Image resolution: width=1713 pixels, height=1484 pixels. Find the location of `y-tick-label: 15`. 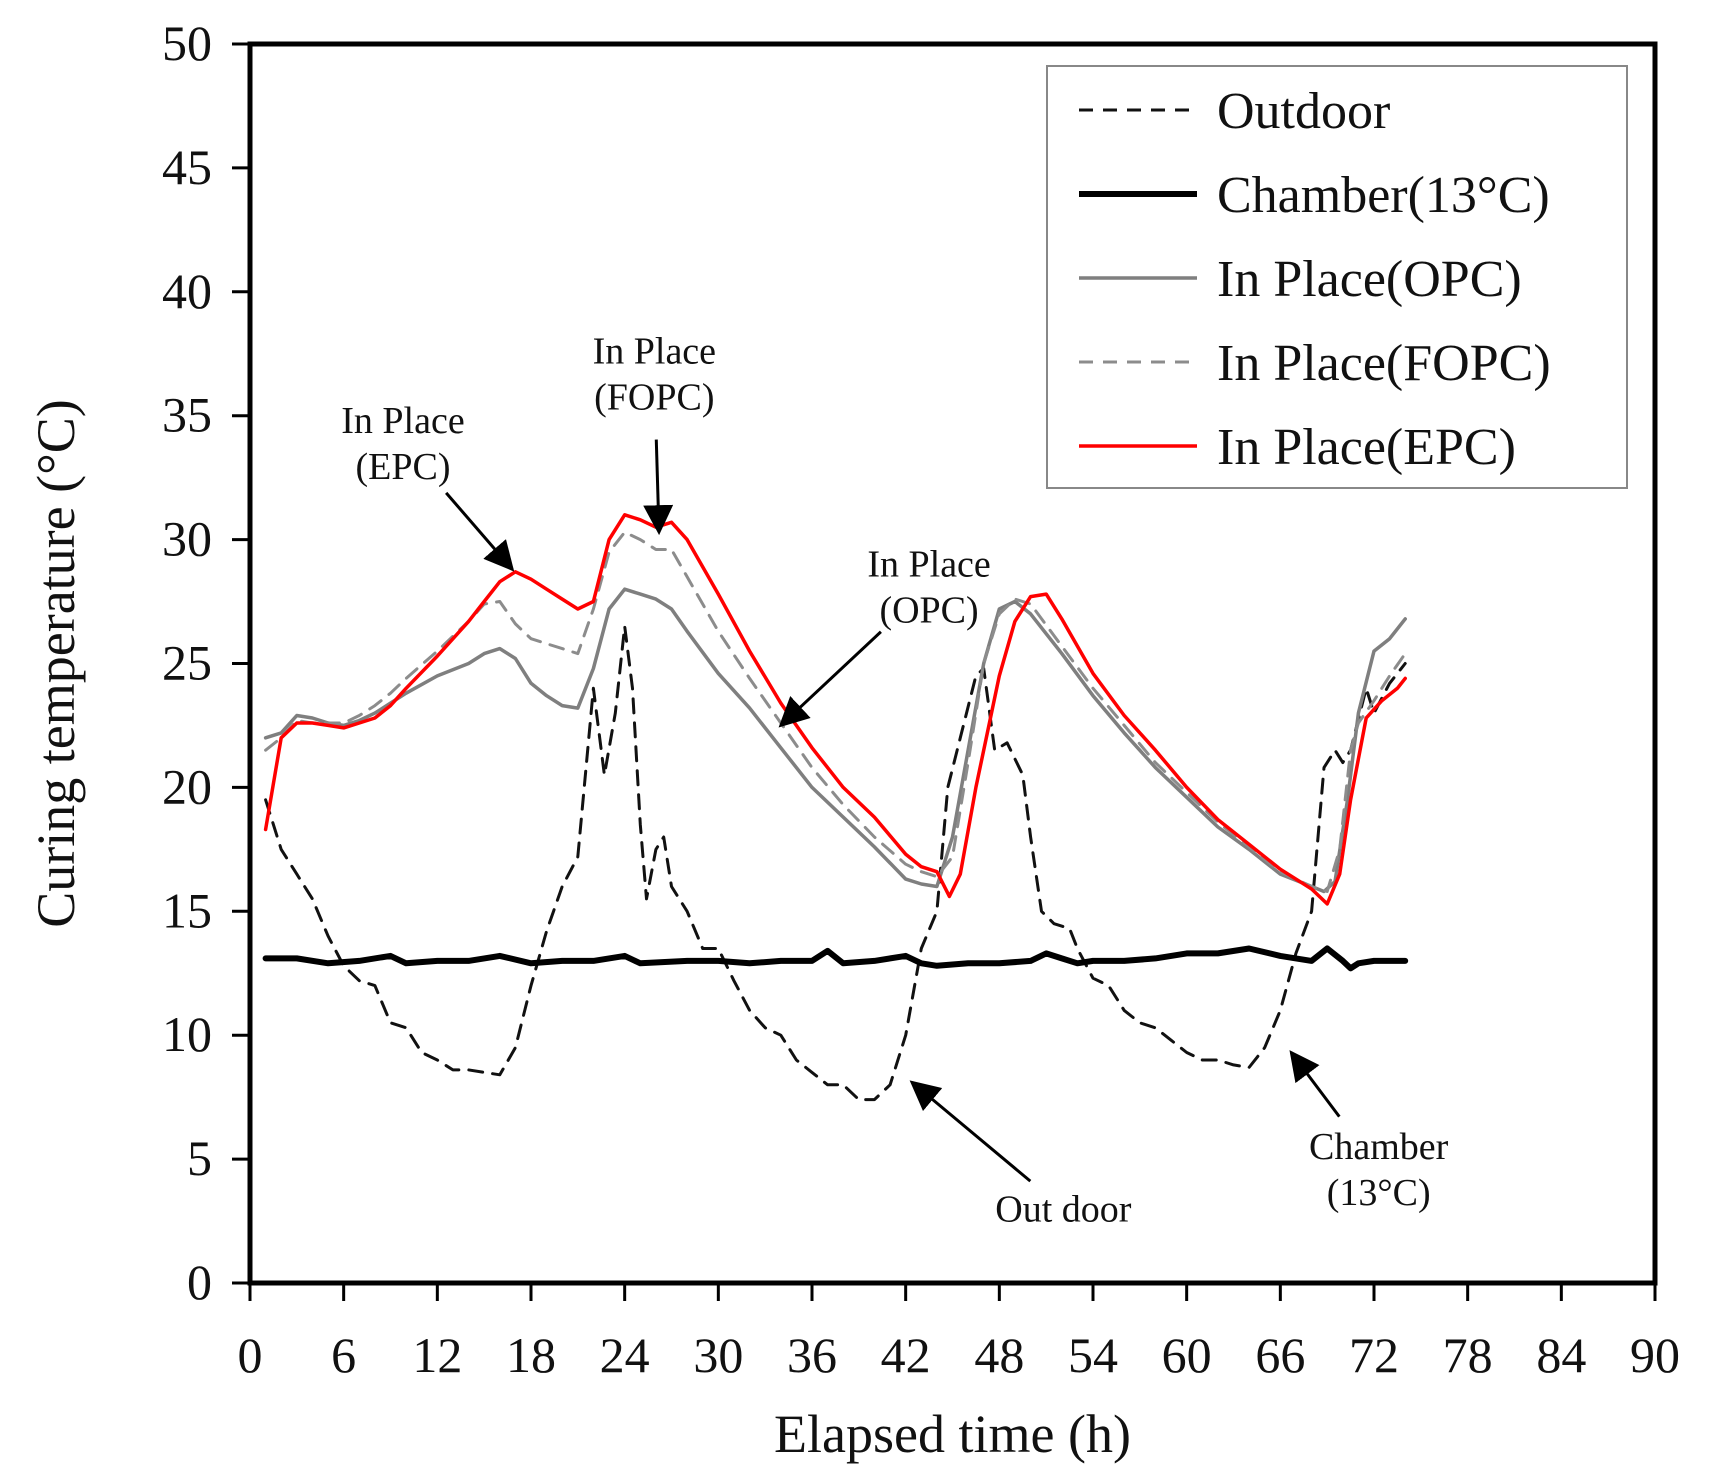

y-tick-label: 15 is located at coordinates (187, 910).